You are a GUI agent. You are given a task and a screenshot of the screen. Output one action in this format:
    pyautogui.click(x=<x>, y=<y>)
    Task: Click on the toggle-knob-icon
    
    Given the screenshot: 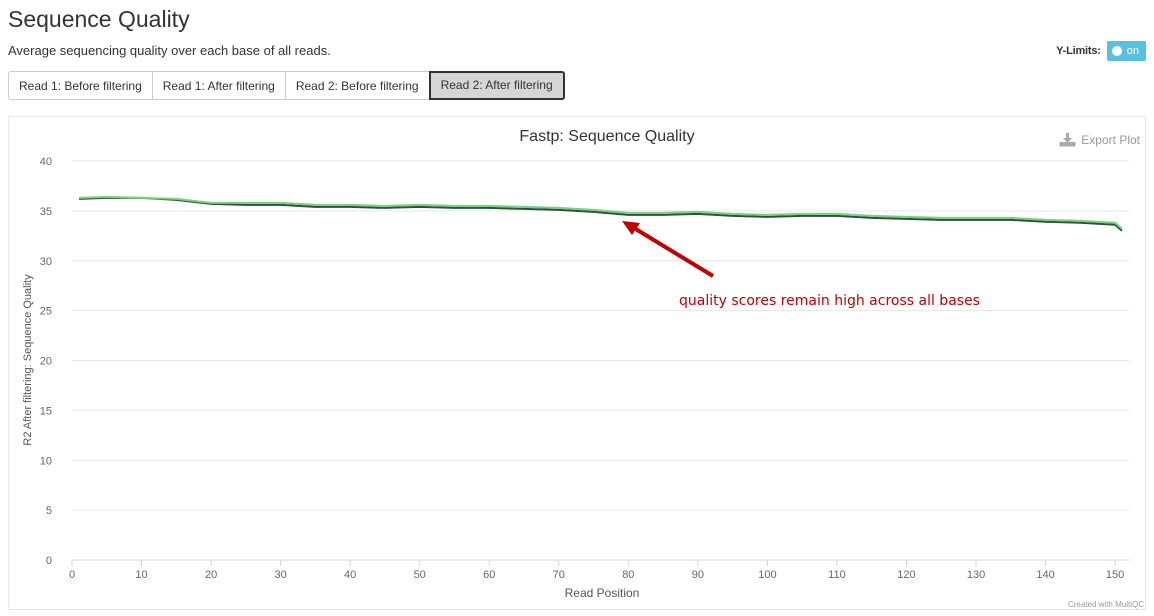 What is the action you would take?
    pyautogui.click(x=1116, y=51)
    